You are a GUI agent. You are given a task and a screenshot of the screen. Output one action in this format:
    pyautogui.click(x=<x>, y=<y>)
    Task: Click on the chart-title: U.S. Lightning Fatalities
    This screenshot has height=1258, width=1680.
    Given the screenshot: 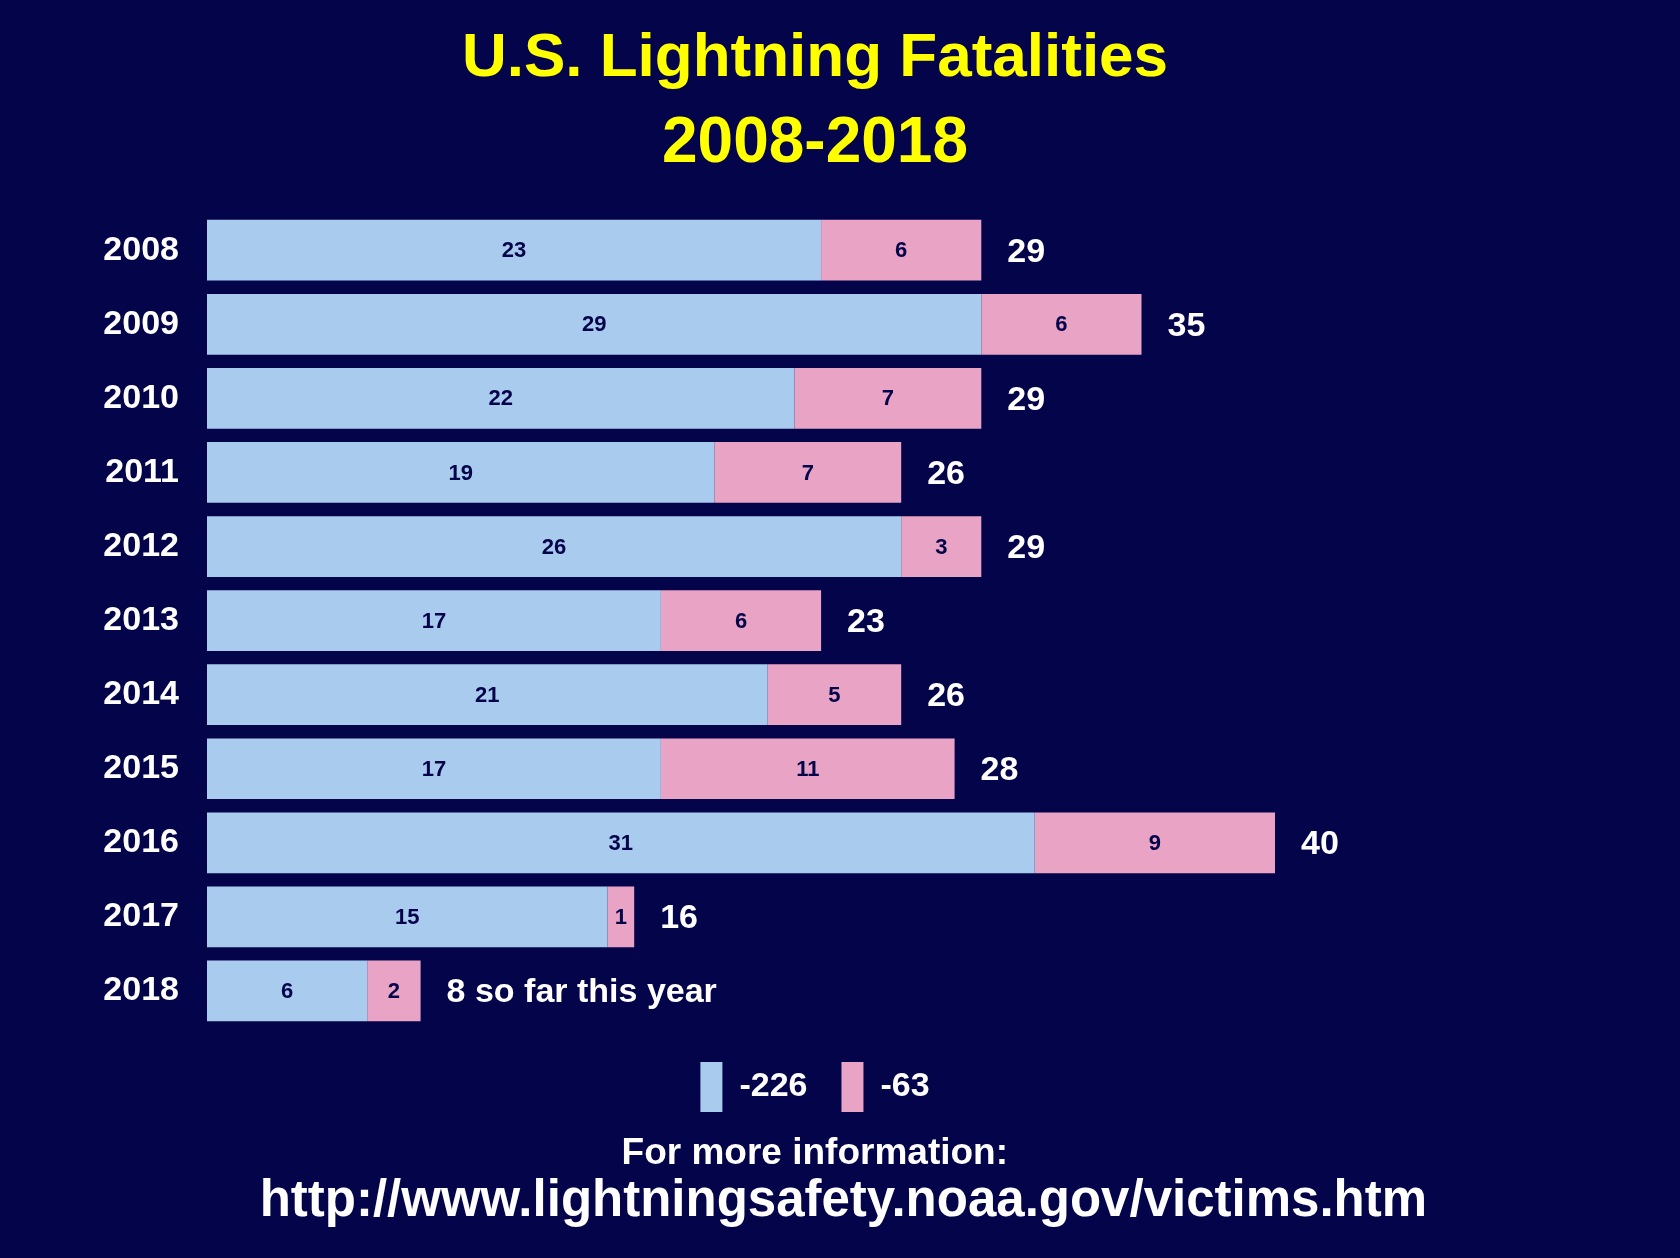 What is the action you would take?
    pyautogui.click(x=815, y=55)
    